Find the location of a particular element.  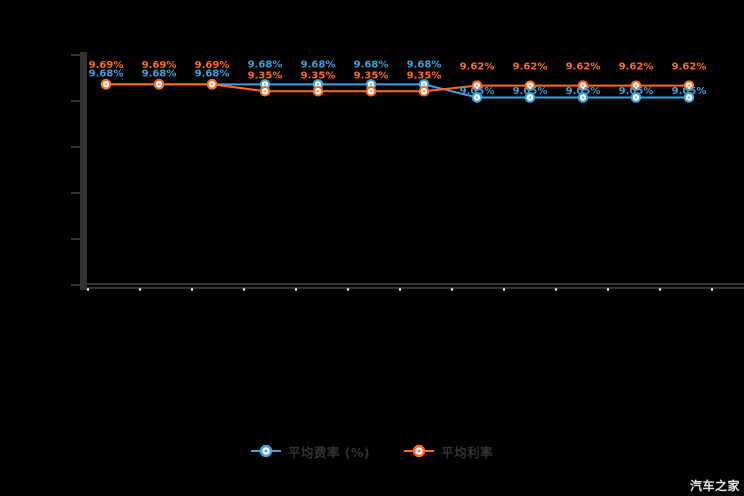

series-line is located at coordinates (397, 88).